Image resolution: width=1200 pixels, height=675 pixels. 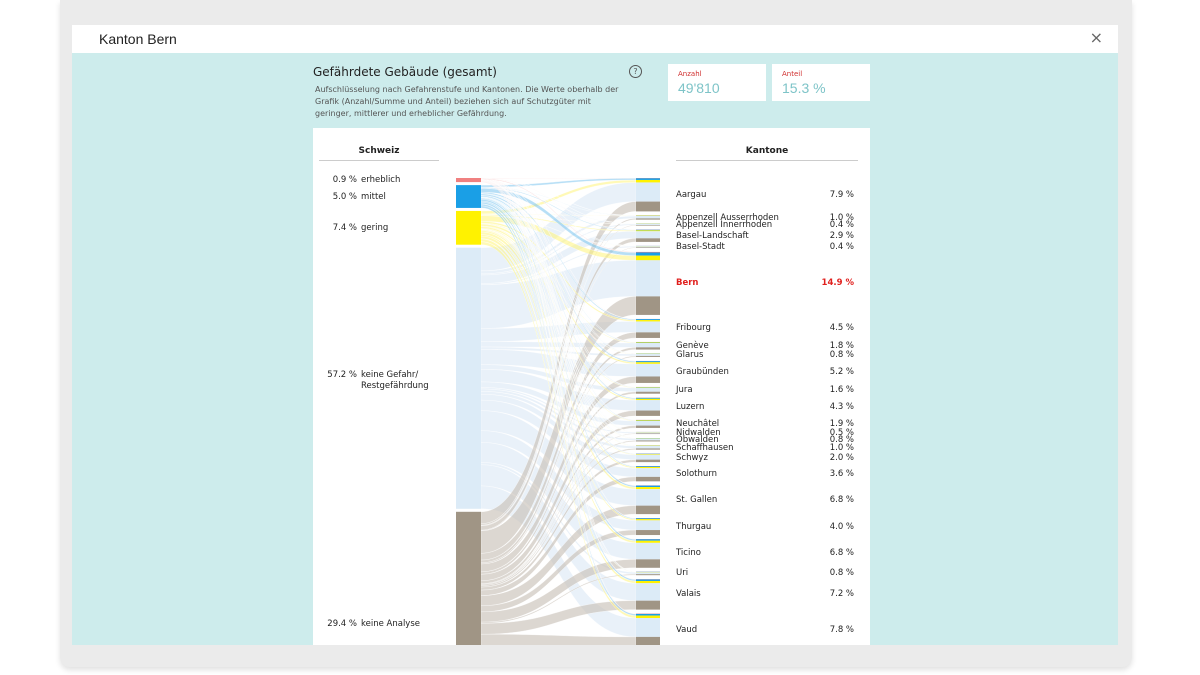 I want to click on canton-pct: 4.3 %, so click(x=841, y=406).